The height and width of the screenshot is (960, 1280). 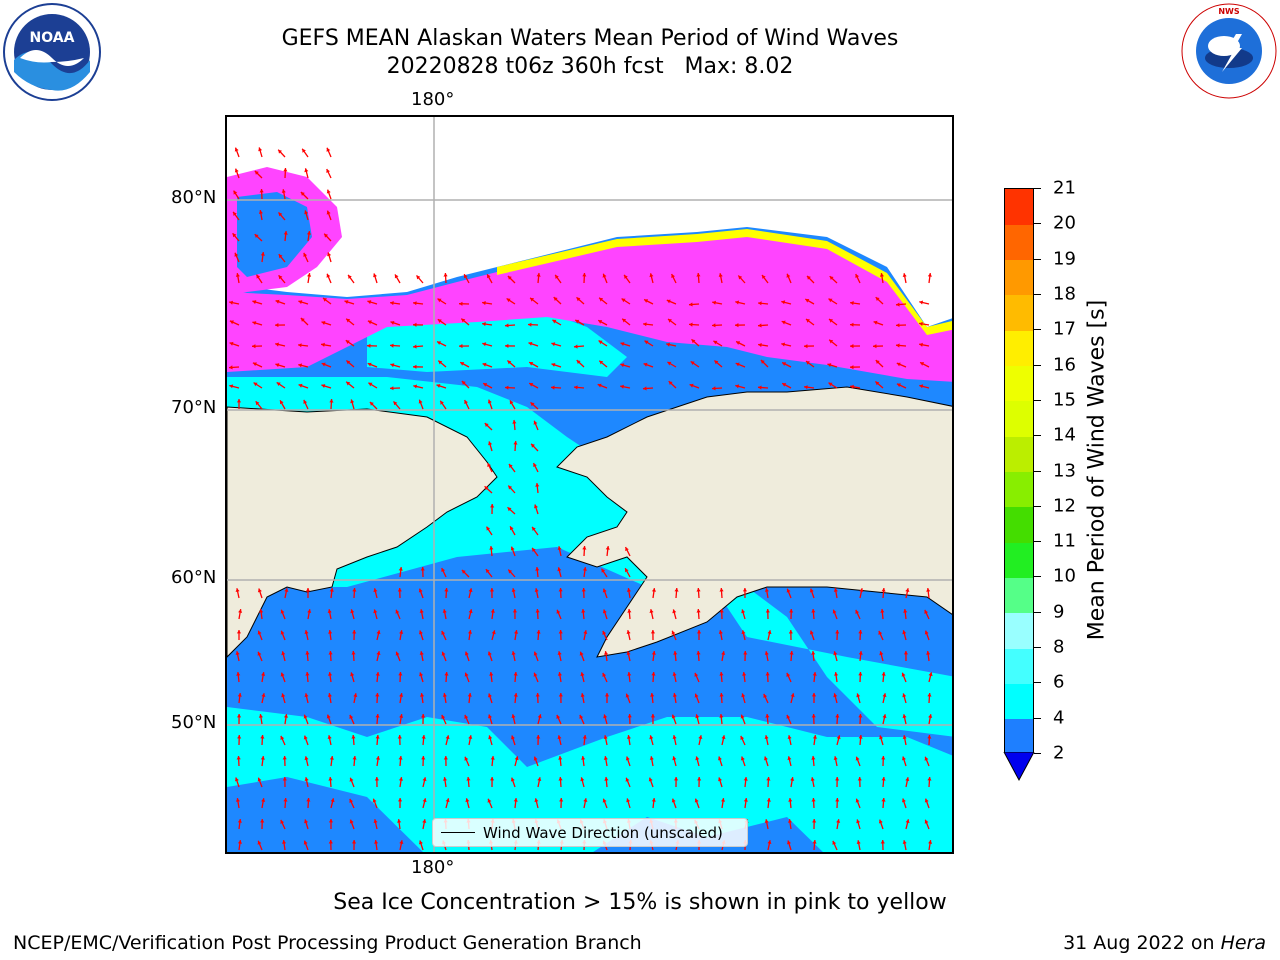 I want to click on colorbar-tick-label: 2, so click(x=1059, y=753).